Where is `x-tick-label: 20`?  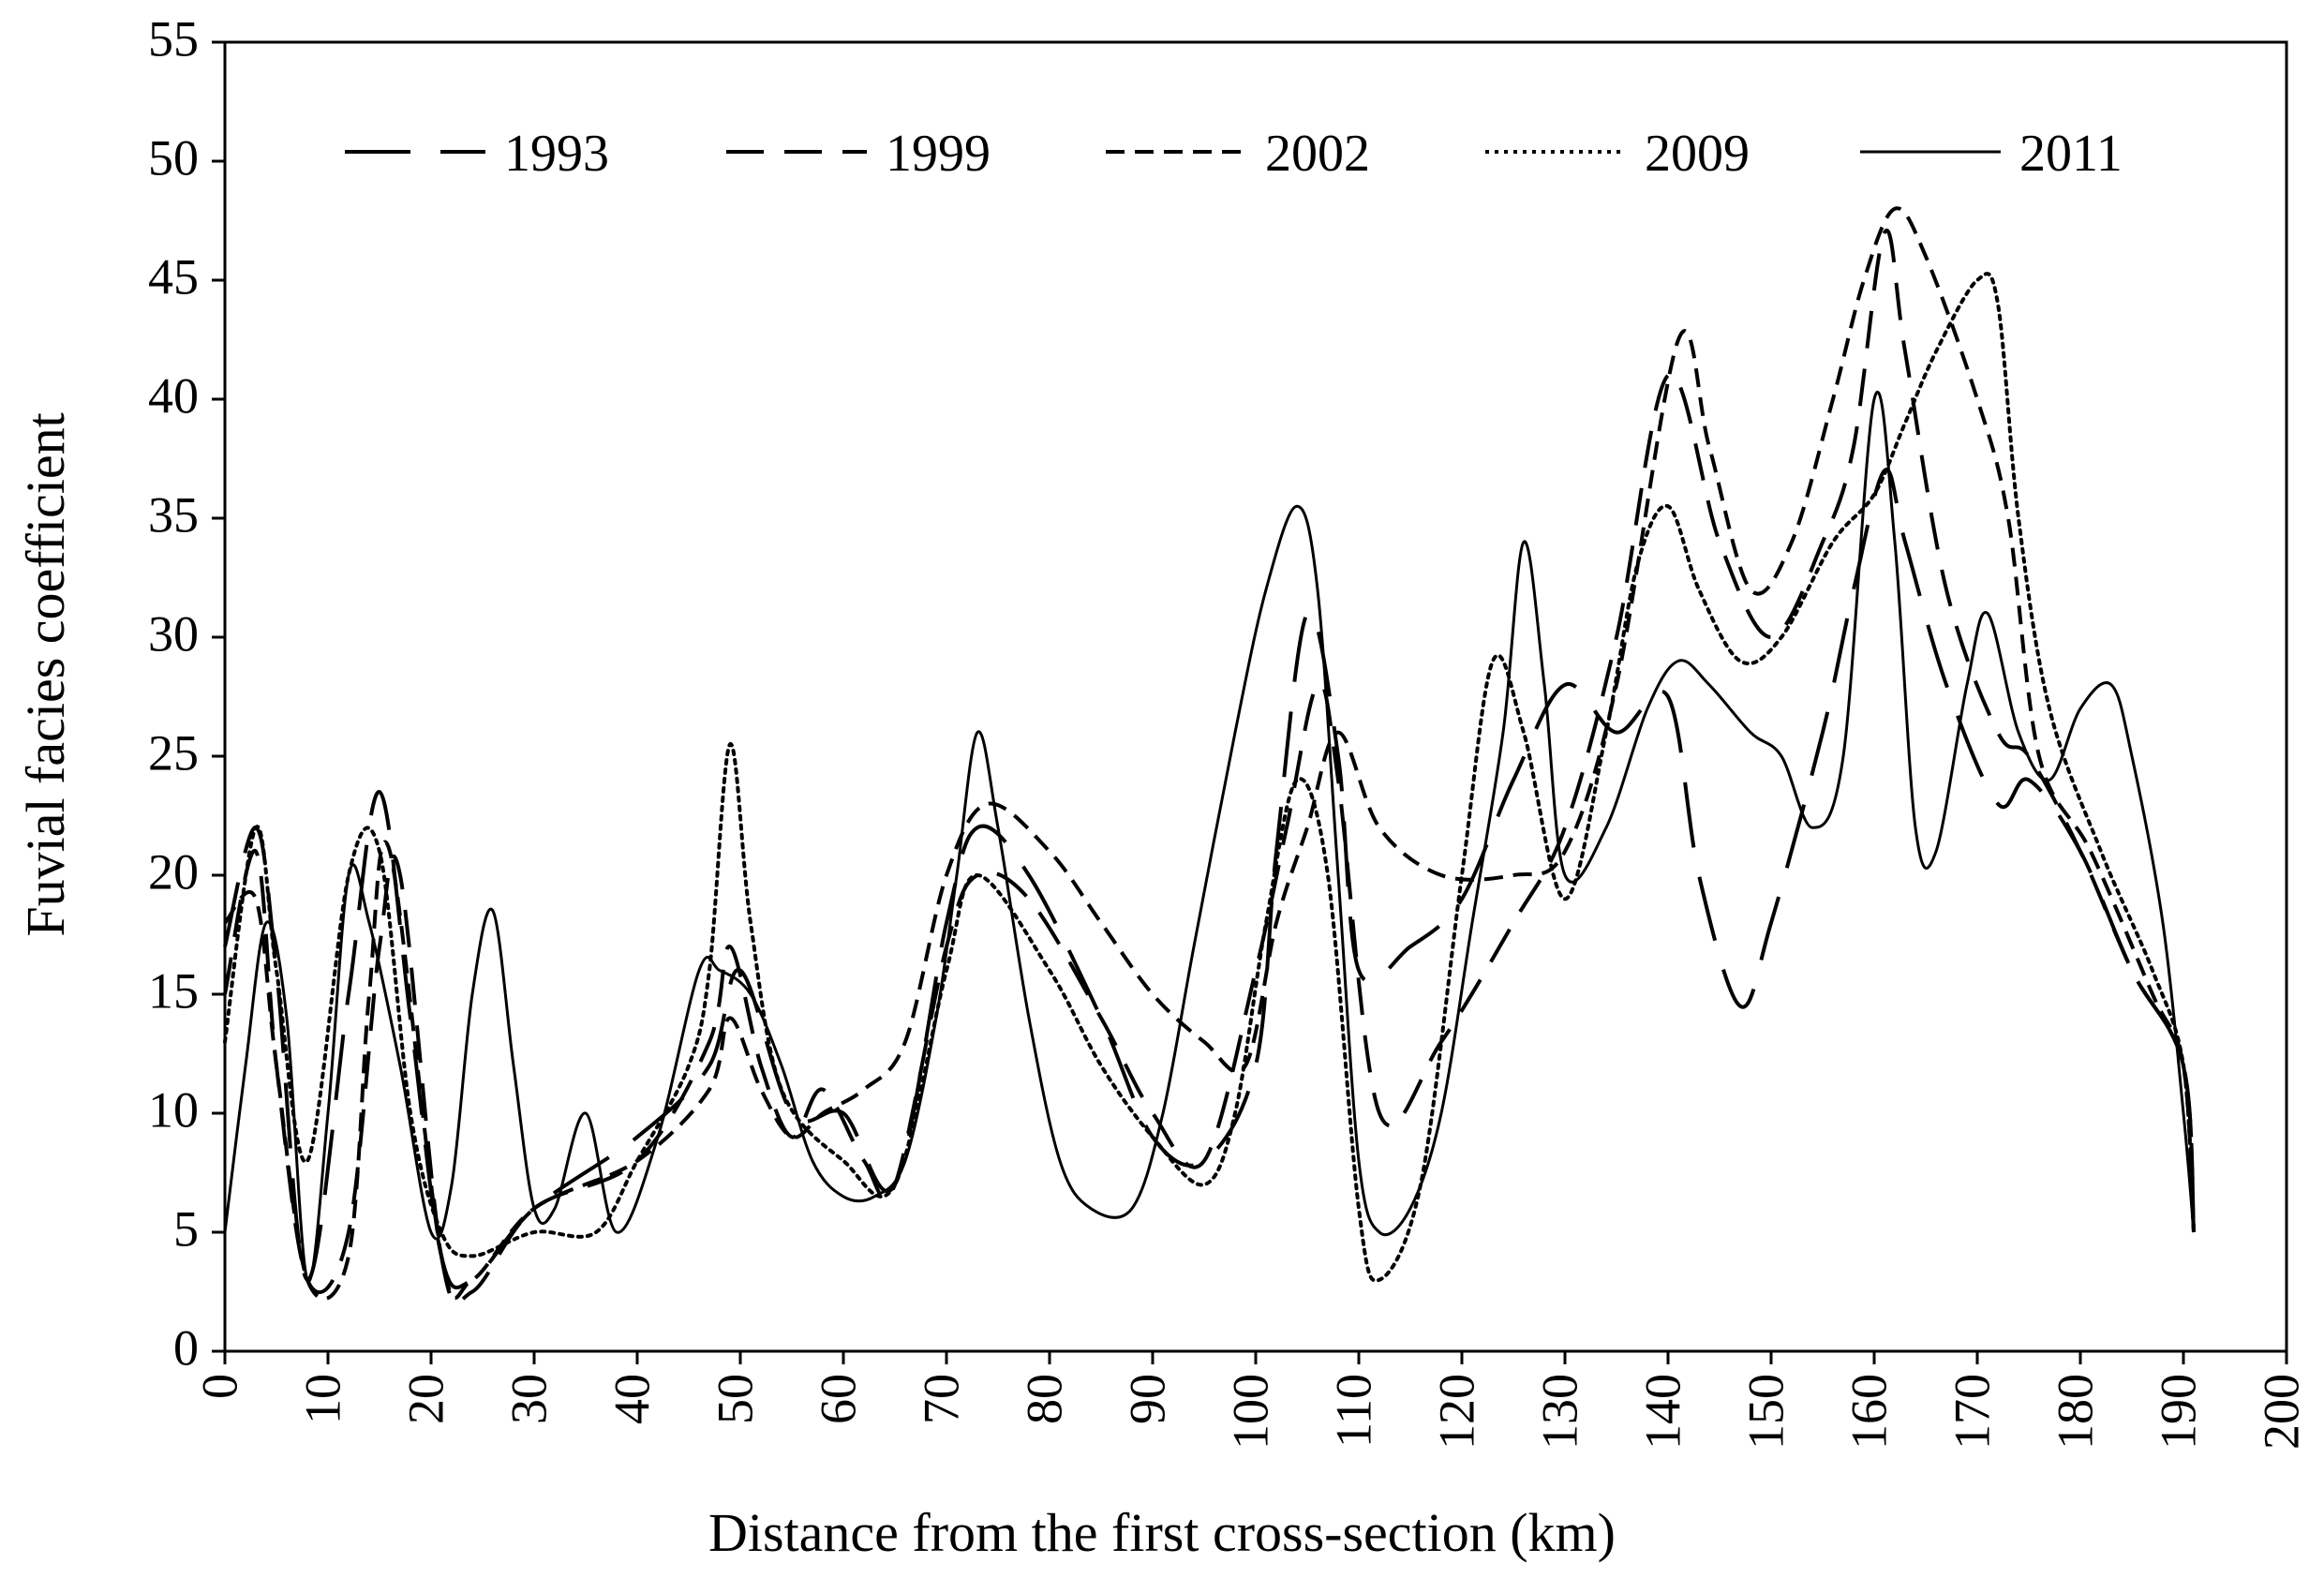
x-tick-label: 20 is located at coordinates (425, 1399).